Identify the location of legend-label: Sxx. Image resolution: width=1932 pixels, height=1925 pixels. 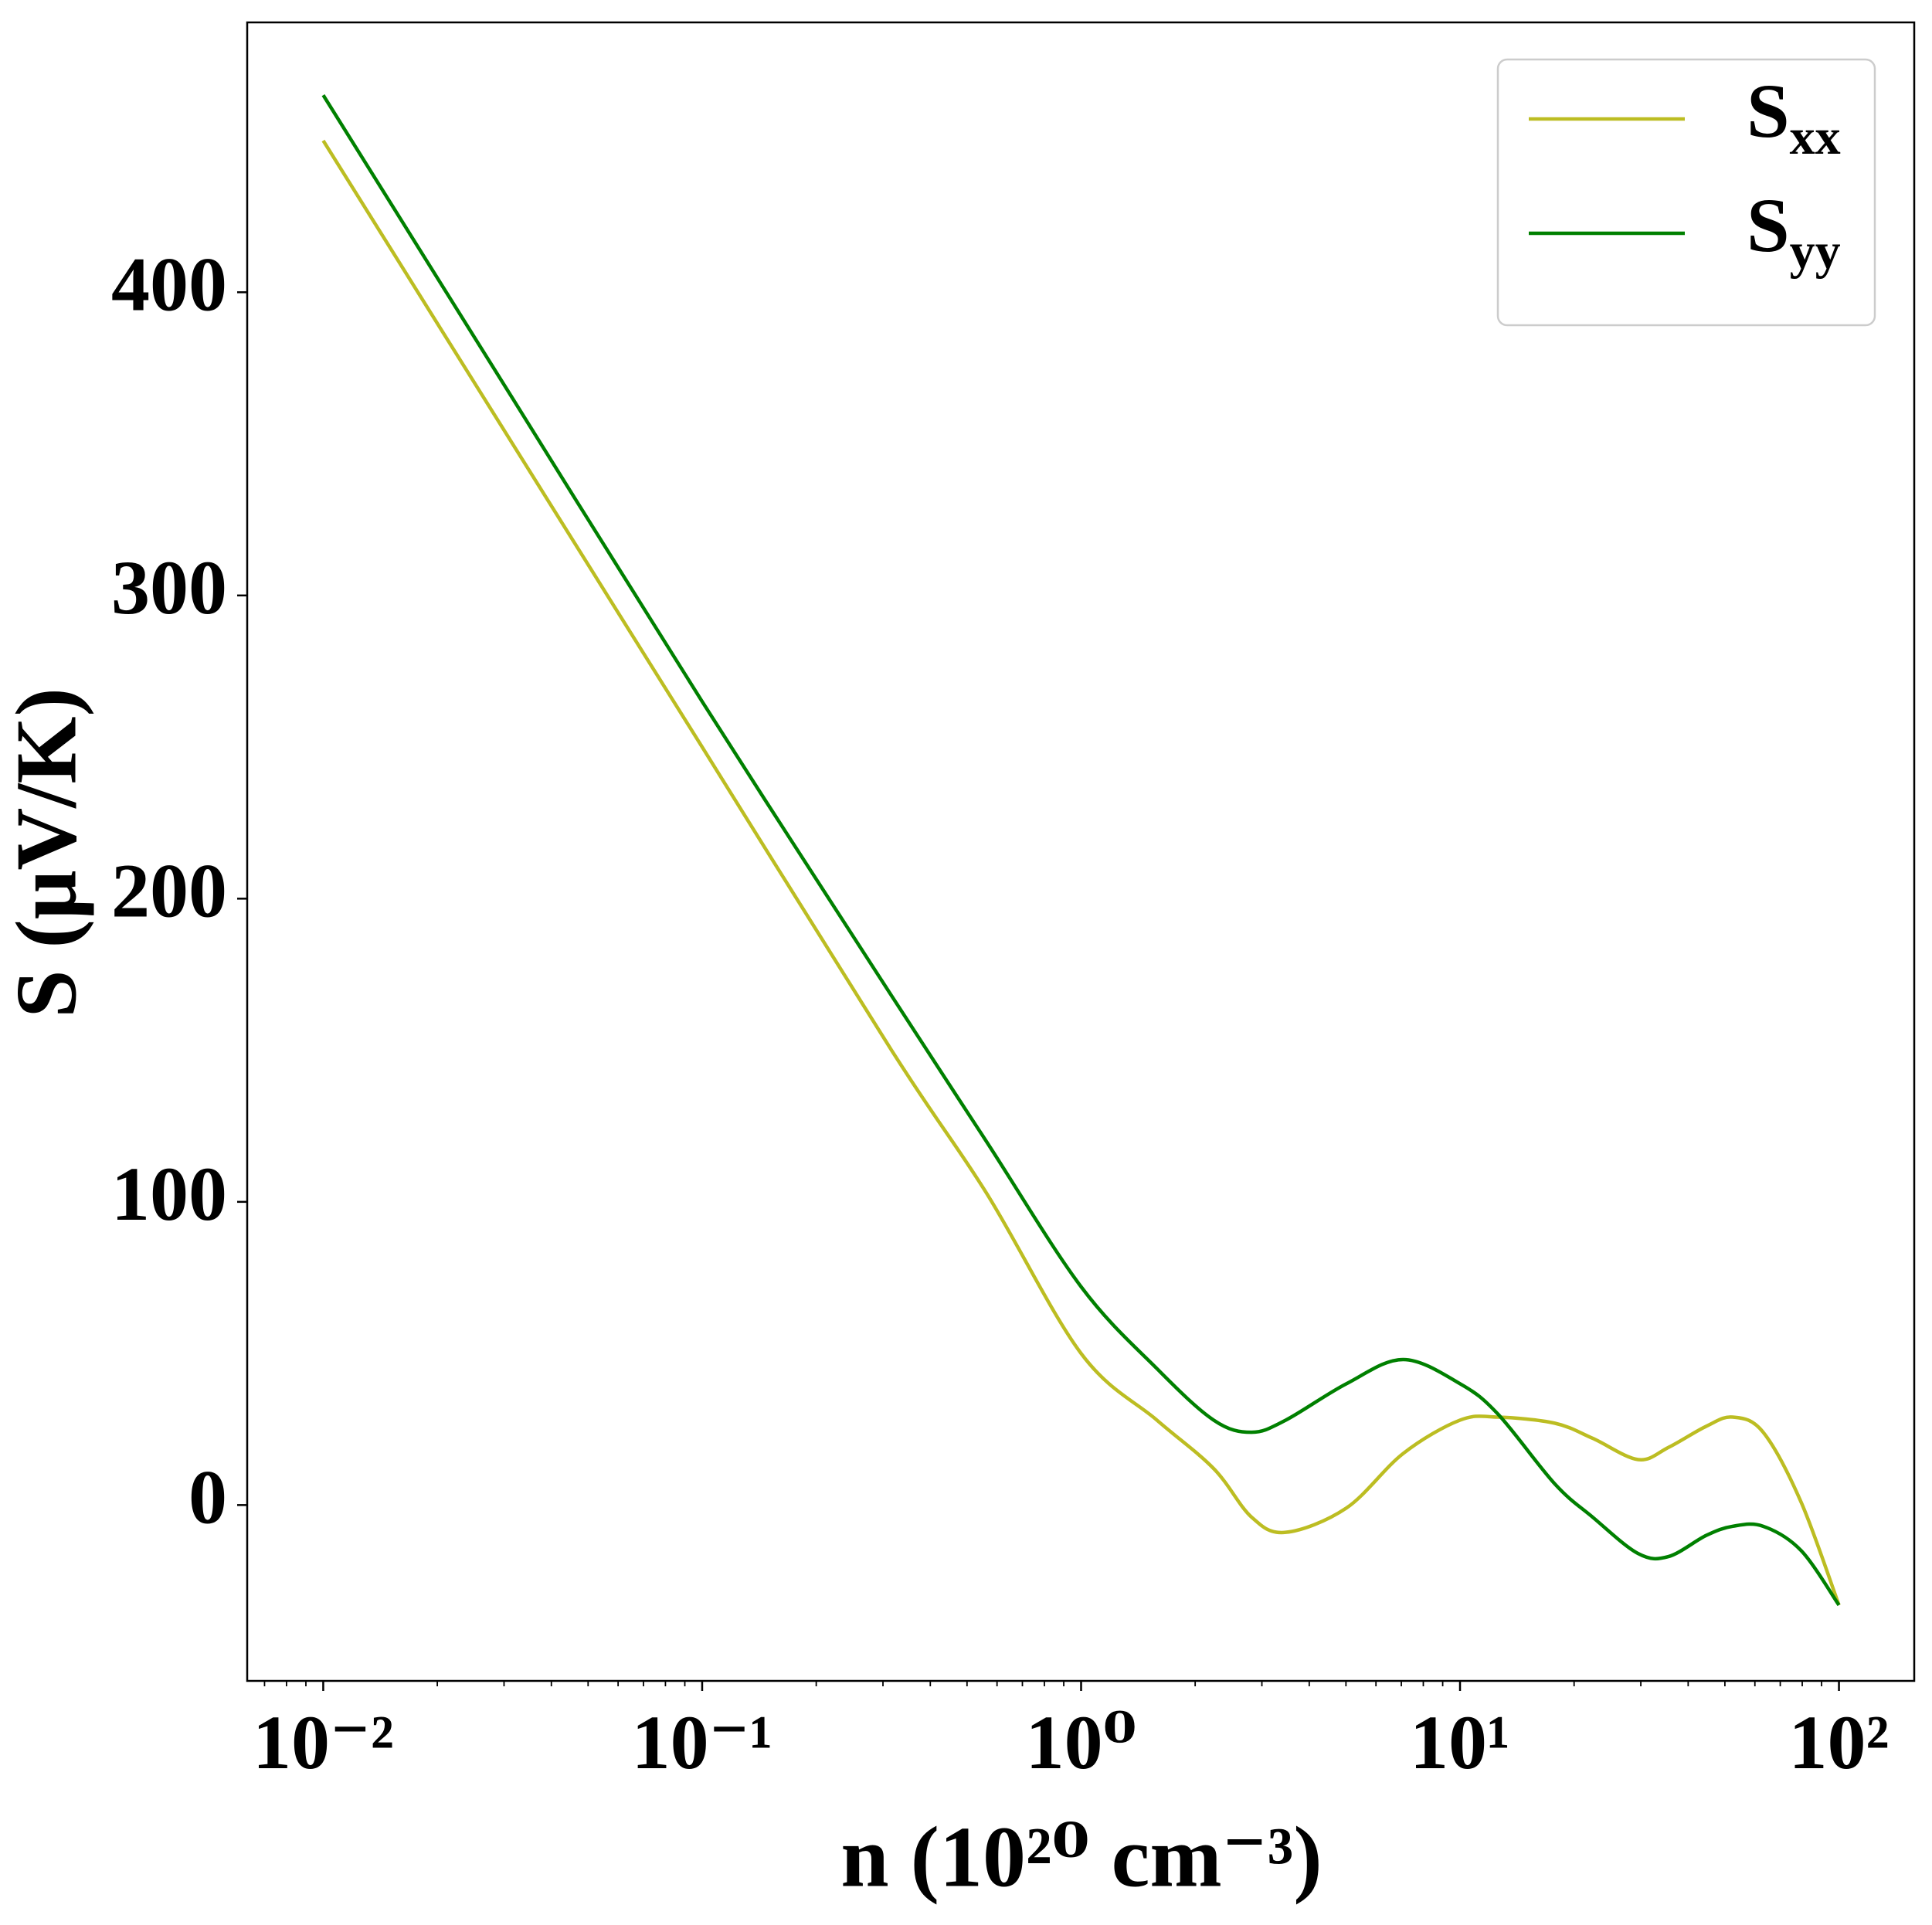
(1794, 116).